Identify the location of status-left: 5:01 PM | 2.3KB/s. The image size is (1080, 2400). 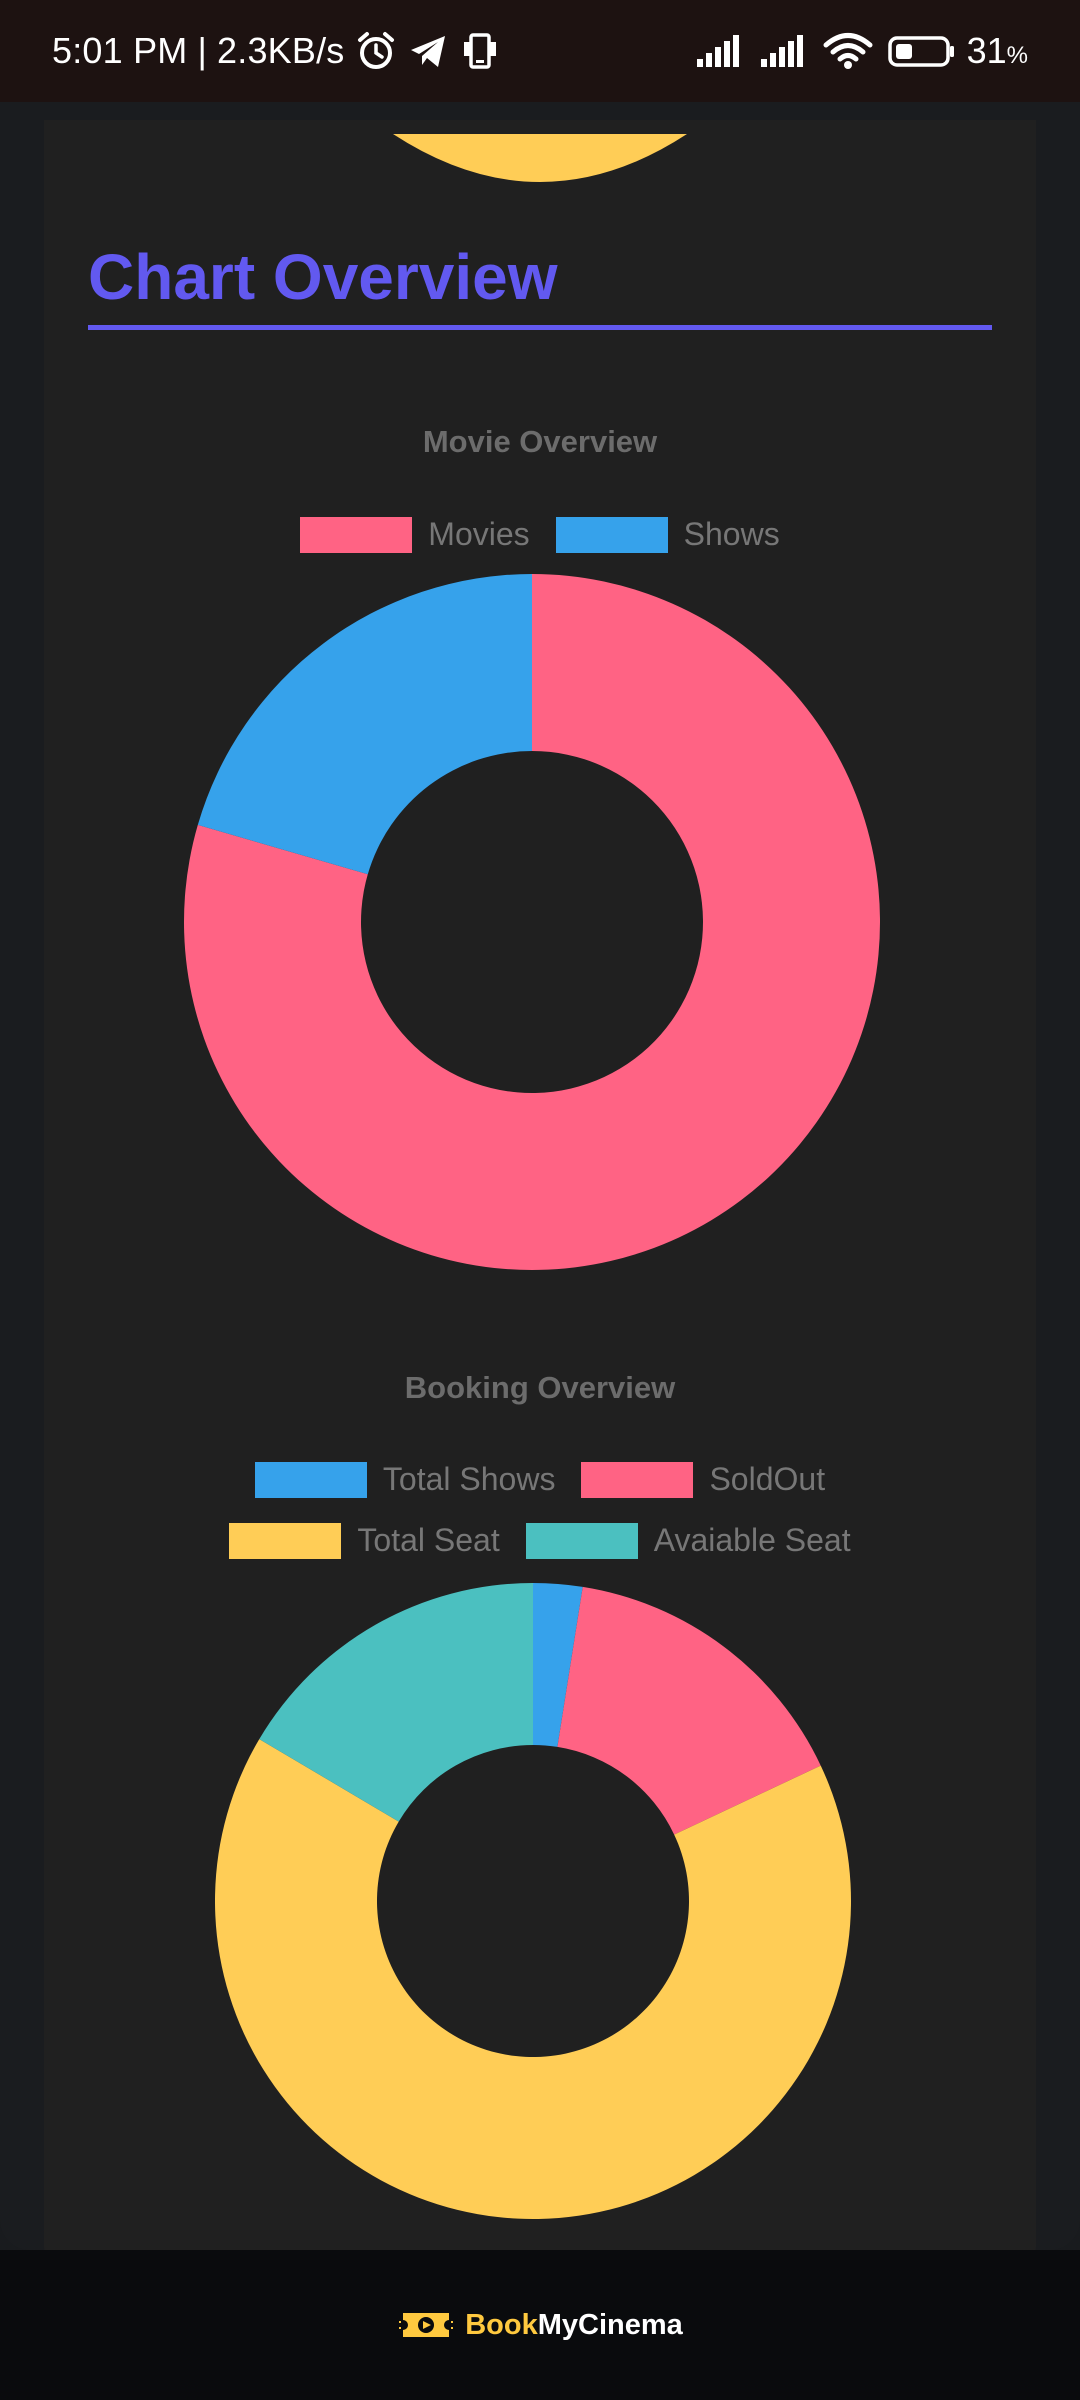
(276, 51).